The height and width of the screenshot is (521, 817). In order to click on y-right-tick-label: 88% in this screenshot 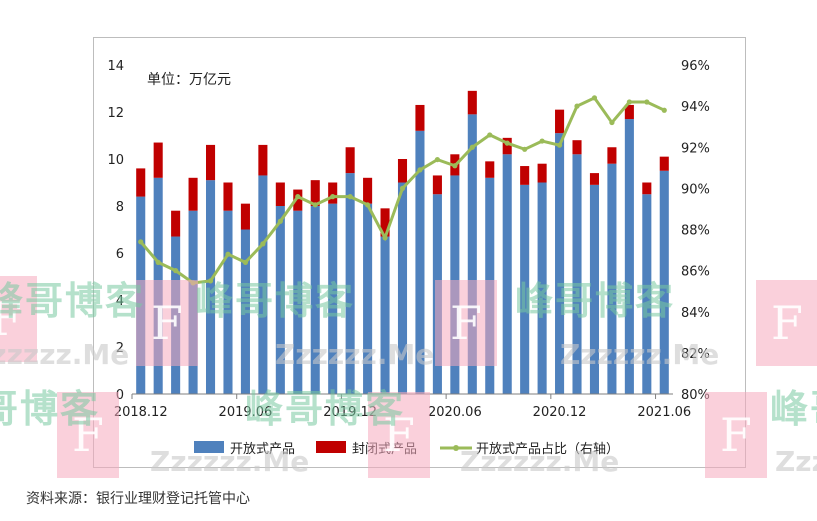, I will do `click(695, 231)`.